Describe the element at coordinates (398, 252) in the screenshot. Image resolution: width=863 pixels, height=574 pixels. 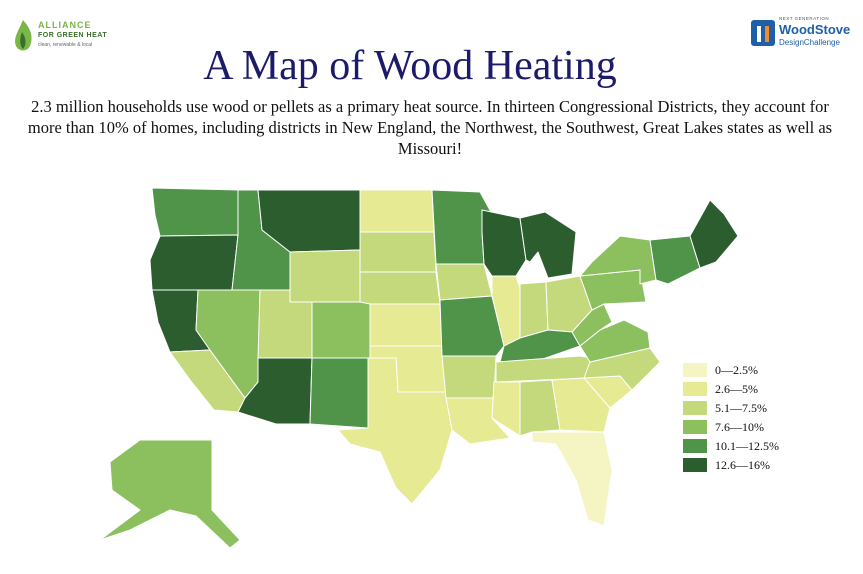
I see `region-south-dakota` at that location.